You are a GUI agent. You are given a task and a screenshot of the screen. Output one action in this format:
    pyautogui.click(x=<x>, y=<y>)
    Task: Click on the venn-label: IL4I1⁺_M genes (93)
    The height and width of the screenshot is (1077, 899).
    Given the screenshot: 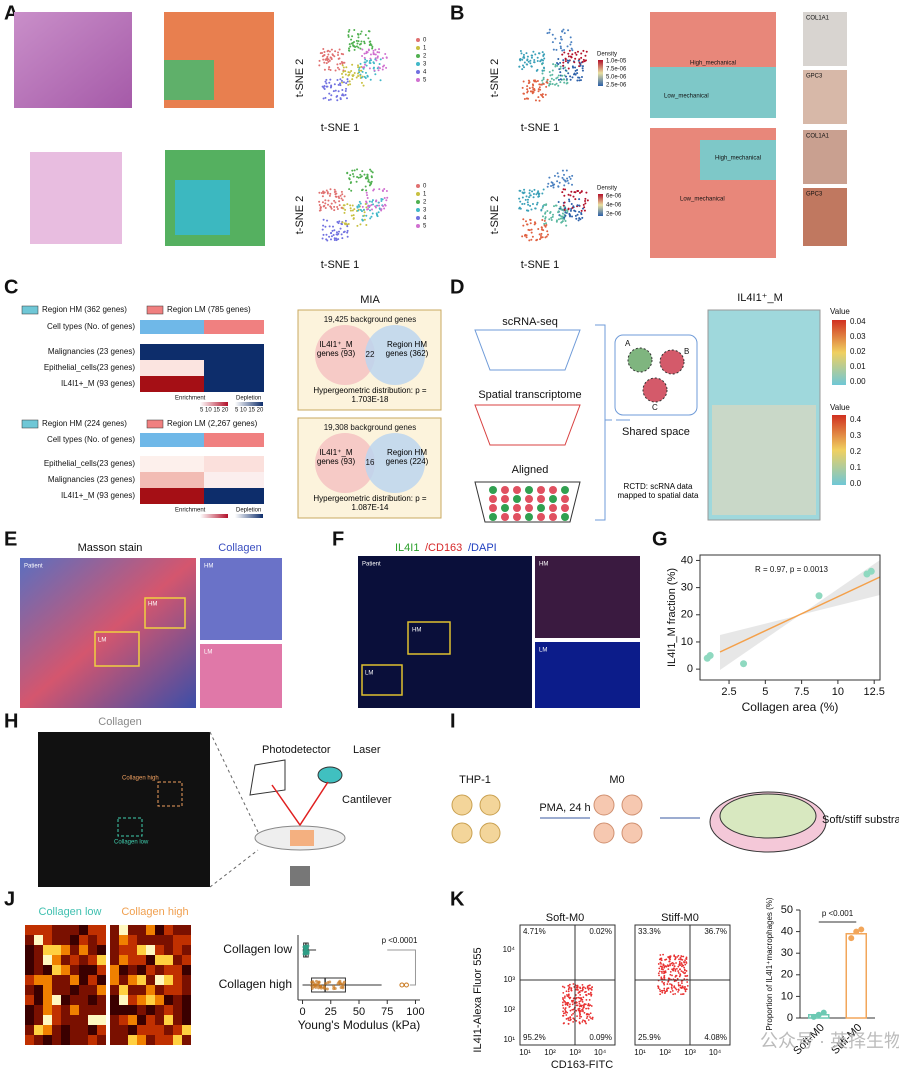 What is the action you would take?
    pyautogui.click(x=336, y=349)
    